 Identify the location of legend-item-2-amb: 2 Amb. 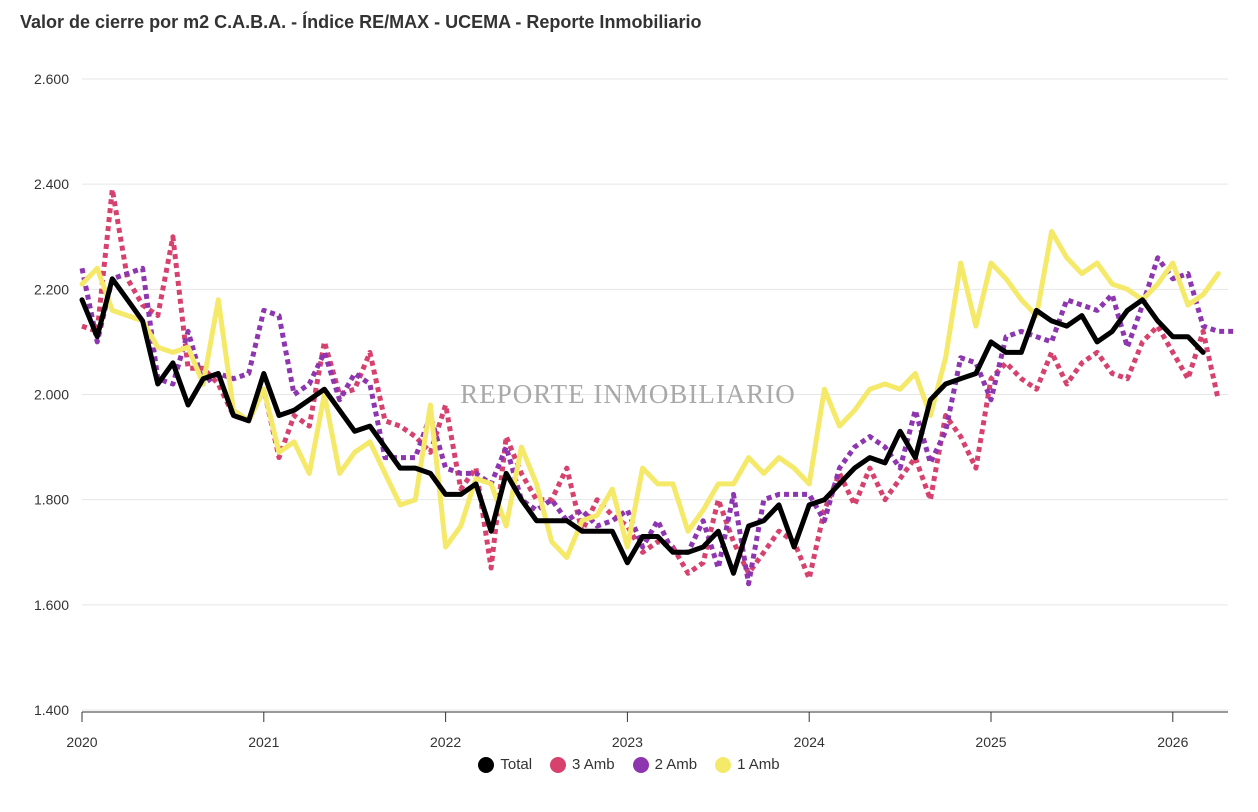
(665, 764).